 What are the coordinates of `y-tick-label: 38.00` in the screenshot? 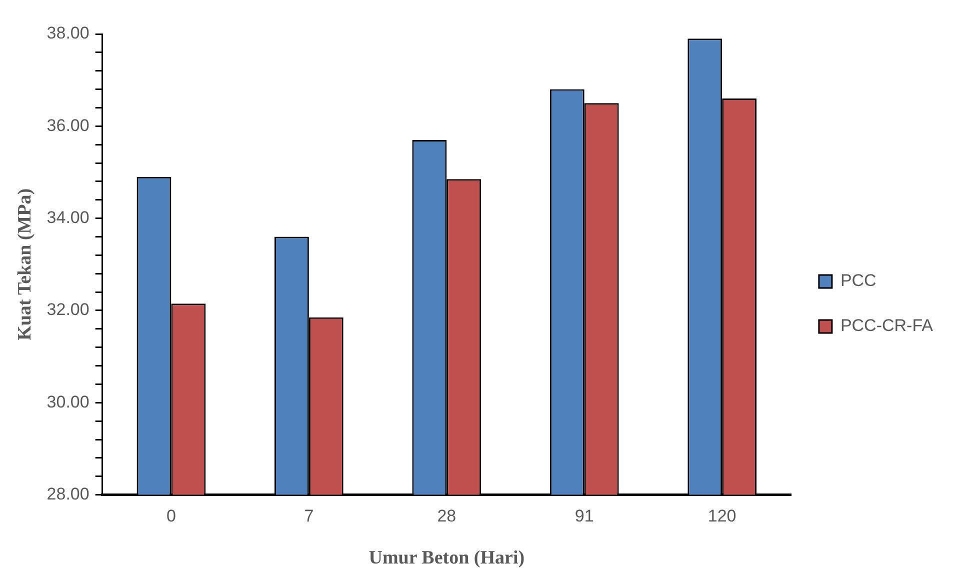 It's located at (68, 33).